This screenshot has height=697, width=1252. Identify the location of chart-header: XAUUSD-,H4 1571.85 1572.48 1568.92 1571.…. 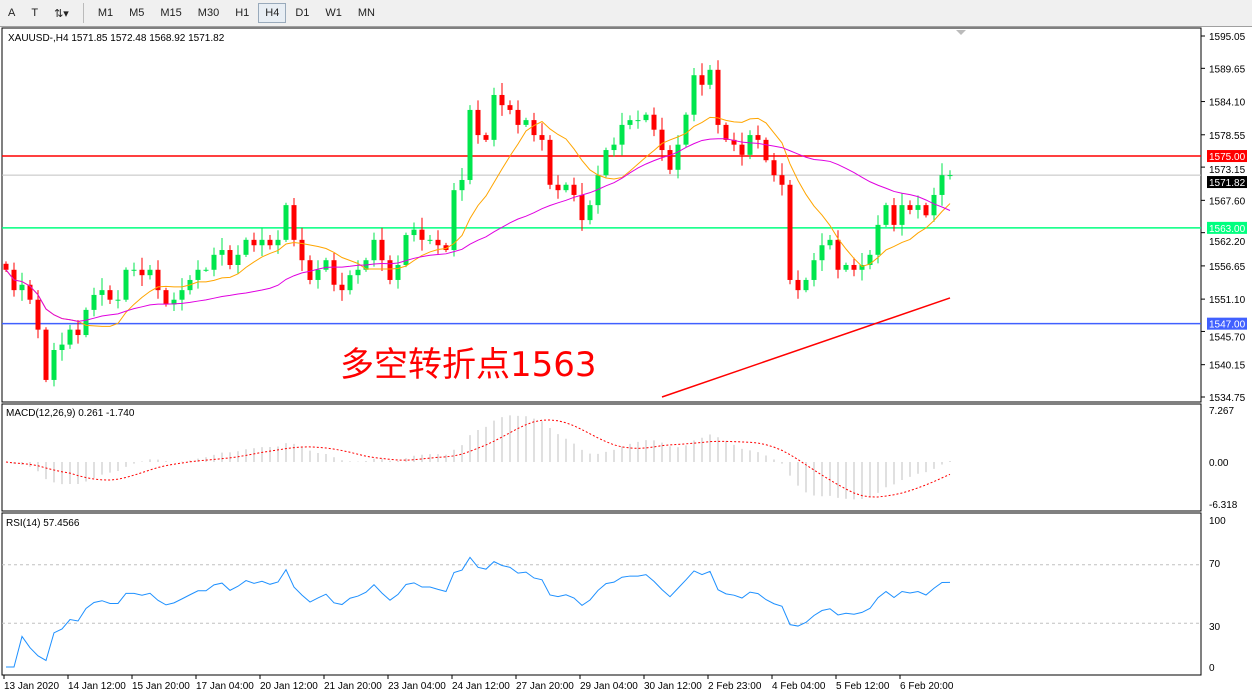
(116, 38).